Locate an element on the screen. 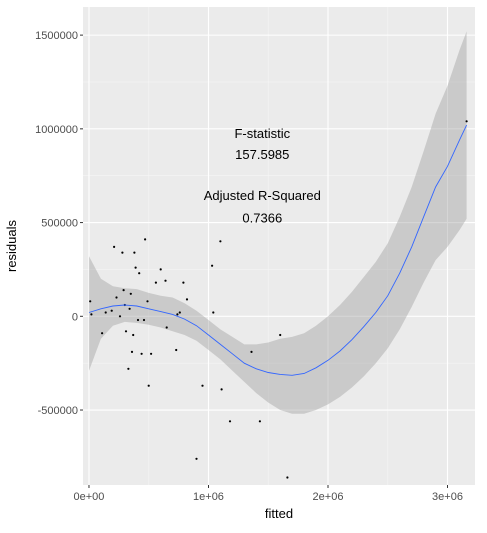 The height and width of the screenshot is (533, 487). x-axis: 0e+00 1e+06 2e+06 3e+06 is located at coordinates (268, 494).